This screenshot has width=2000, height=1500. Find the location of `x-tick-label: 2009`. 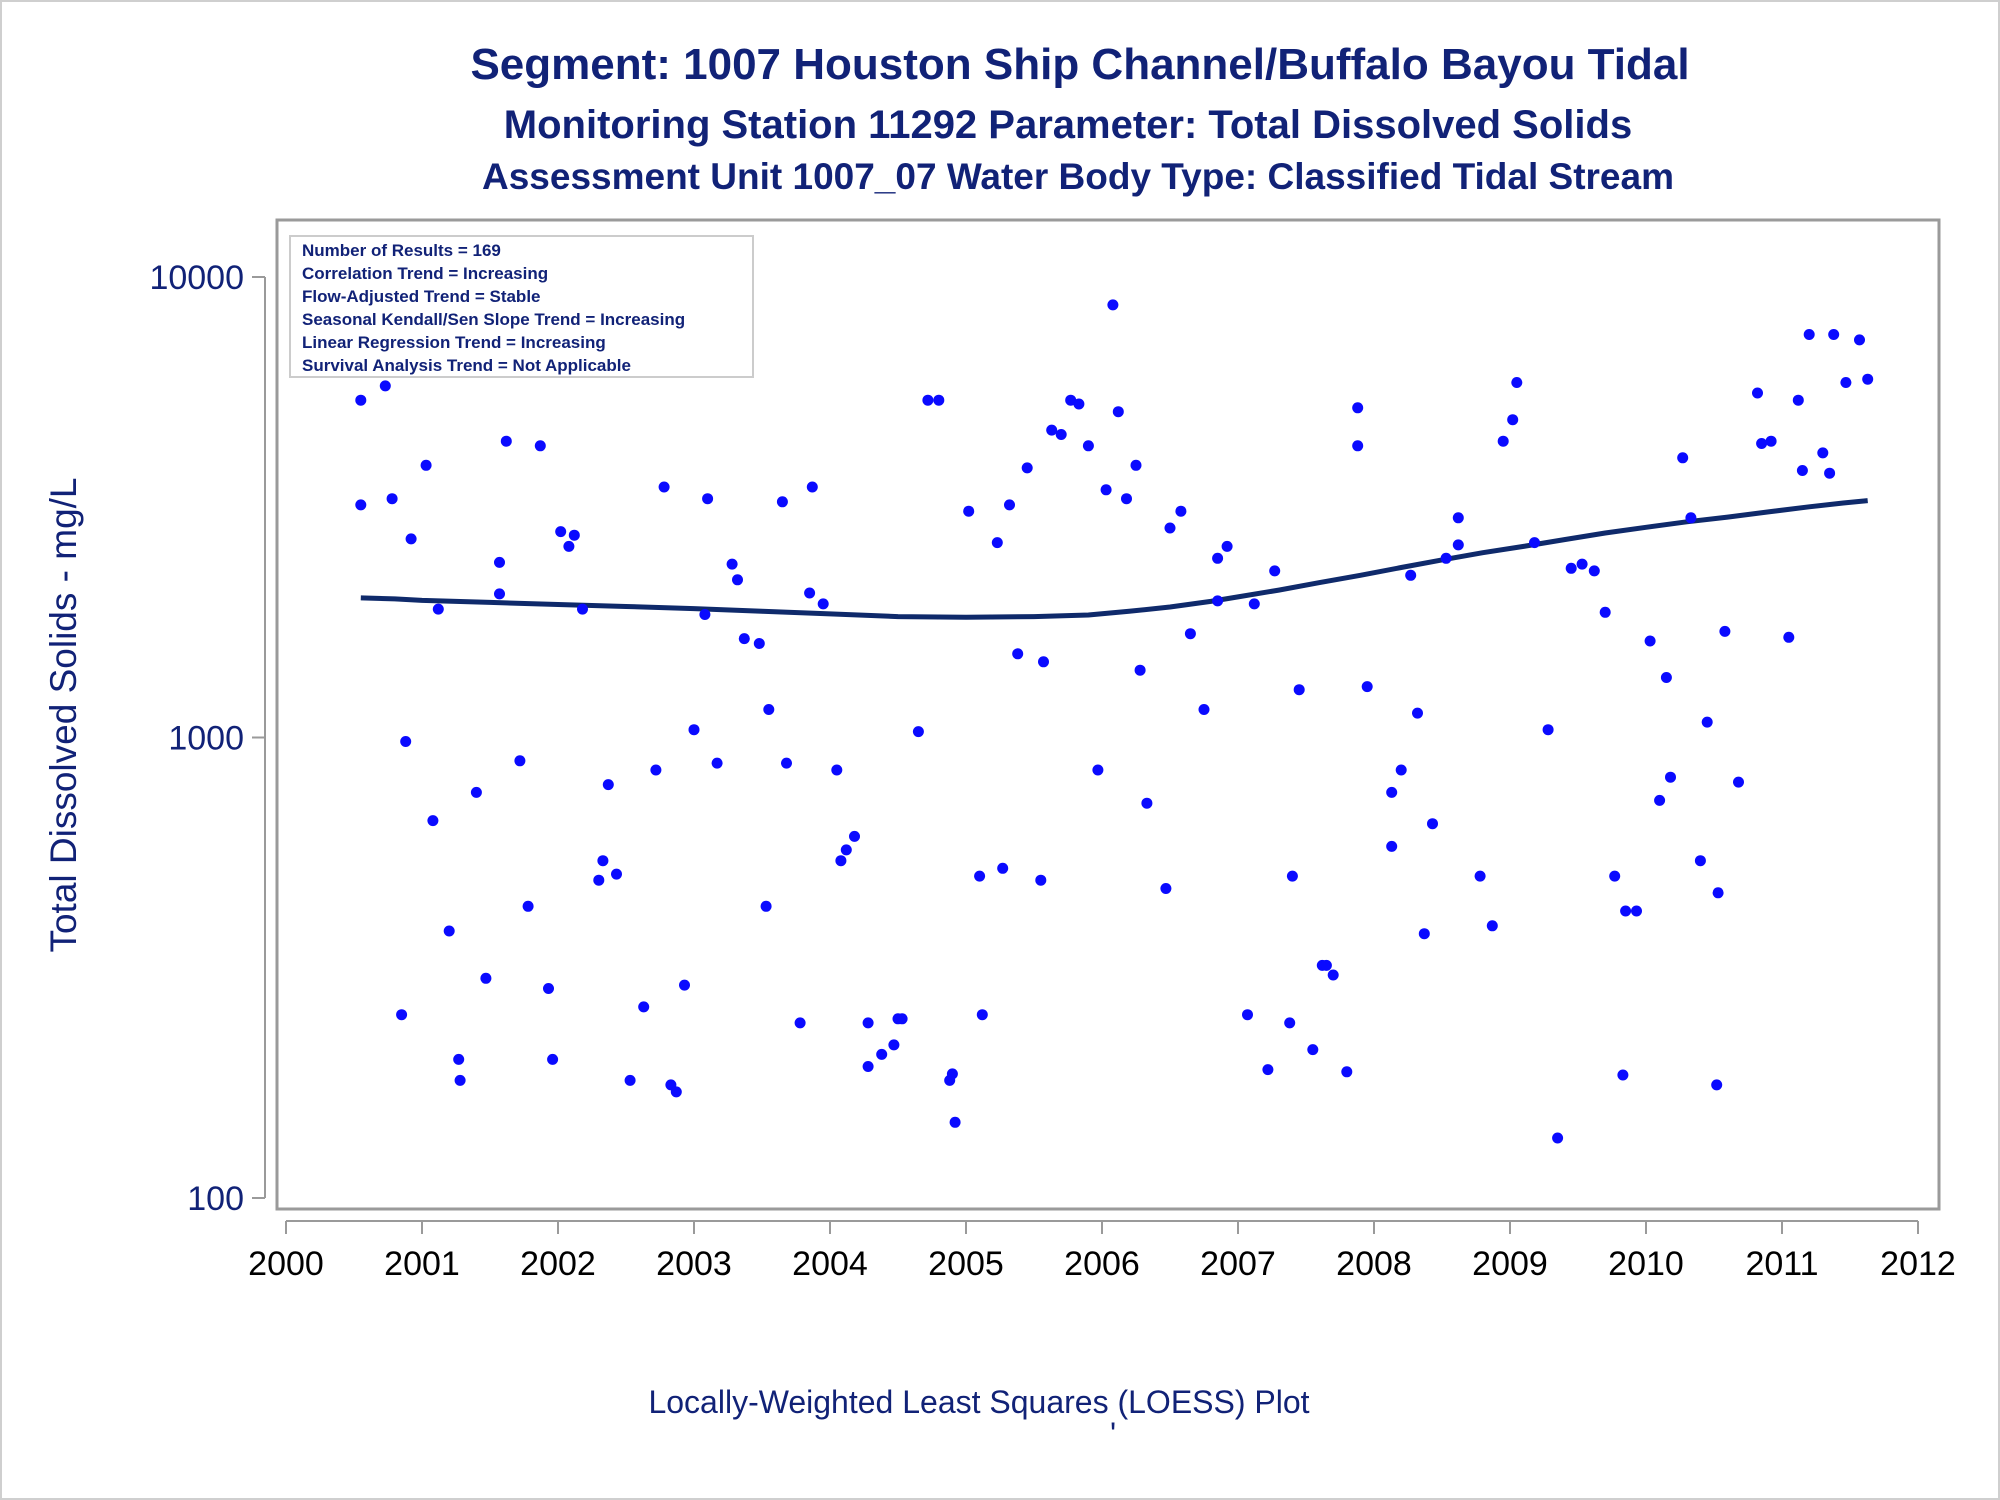

x-tick-label: 2009 is located at coordinates (1510, 1264).